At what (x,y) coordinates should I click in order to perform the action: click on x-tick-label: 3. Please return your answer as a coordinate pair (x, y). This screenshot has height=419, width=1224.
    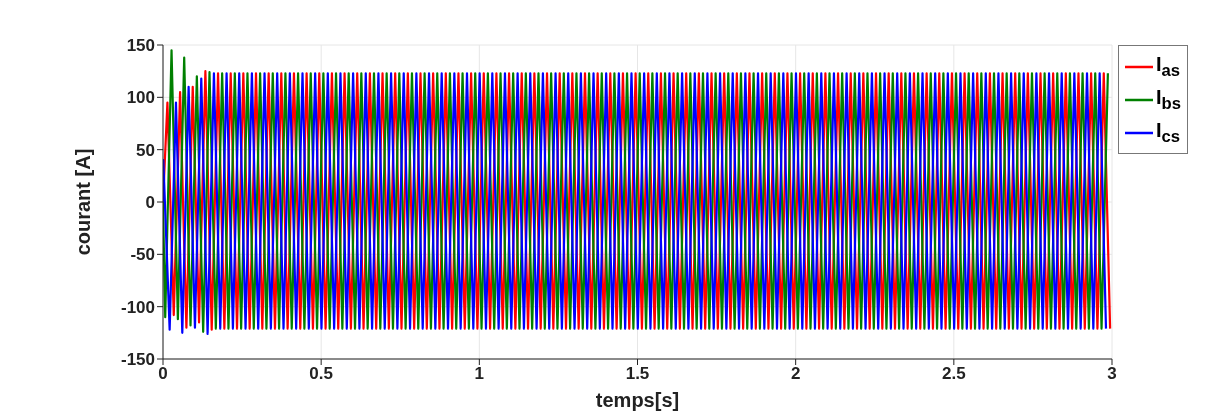
    Looking at the image, I should click on (1112, 374).